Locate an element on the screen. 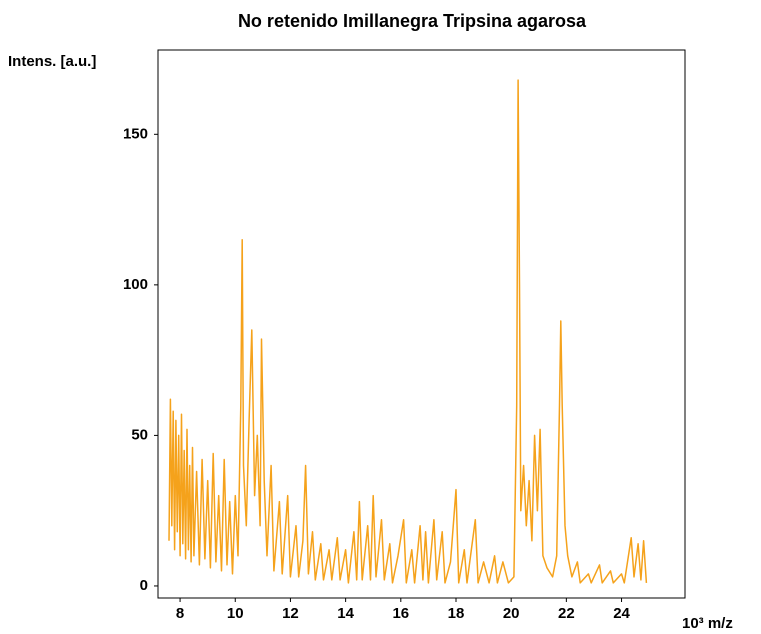 Image resolution: width=761 pixels, height=634 pixels. x-tick-label: 12 is located at coordinates (290, 613).